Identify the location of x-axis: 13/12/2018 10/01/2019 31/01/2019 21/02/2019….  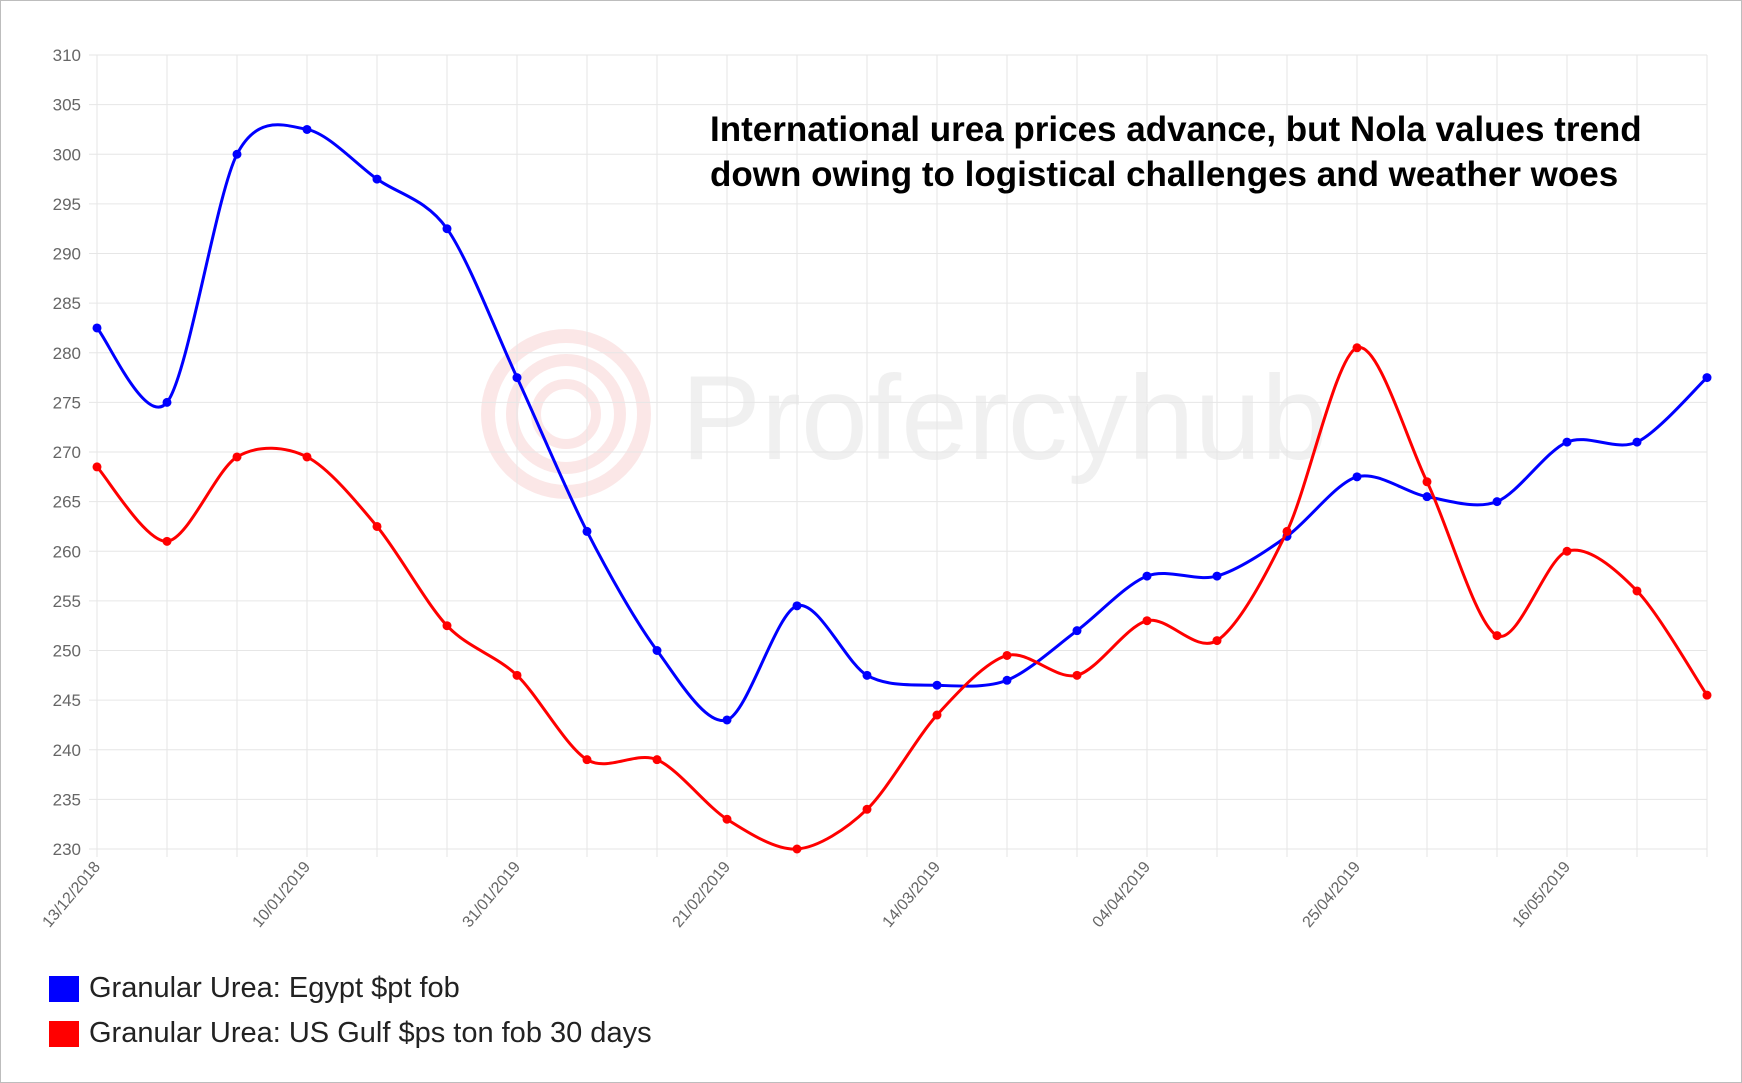
(807, 895).